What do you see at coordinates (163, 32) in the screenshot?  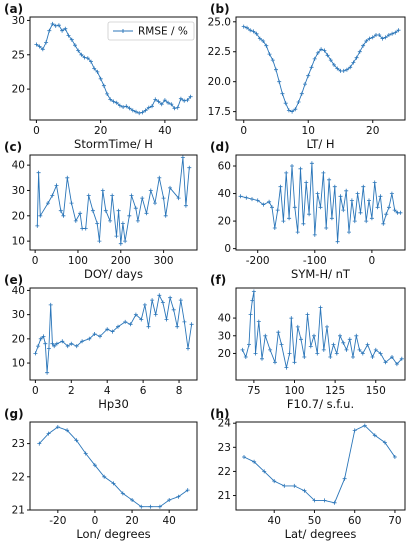 I see `legend-label: RMSE / %` at bounding box center [163, 32].